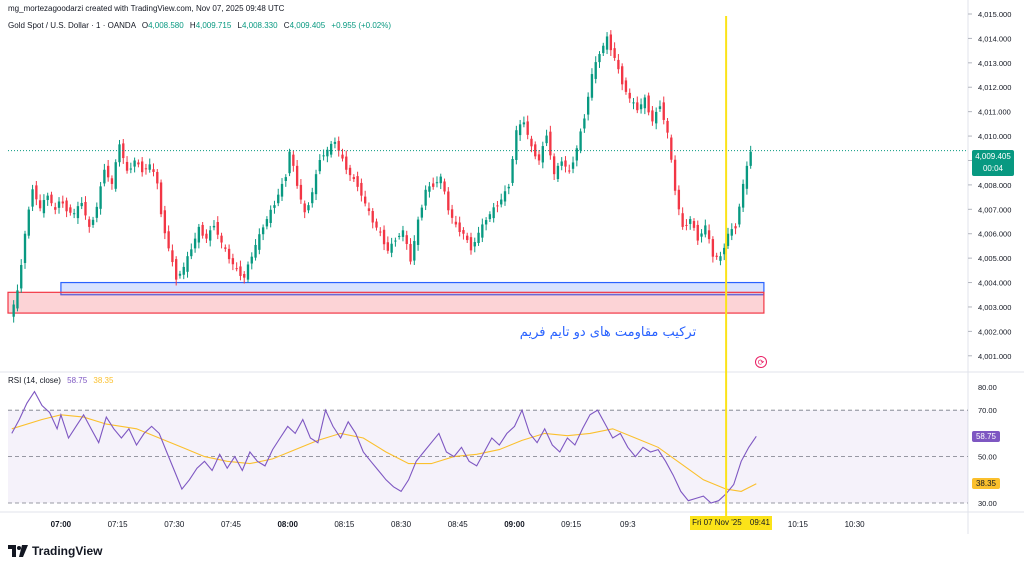  Describe the element at coordinates (994, 209) in the screenshot. I see `price-tick-label: 4,007.000` at that location.